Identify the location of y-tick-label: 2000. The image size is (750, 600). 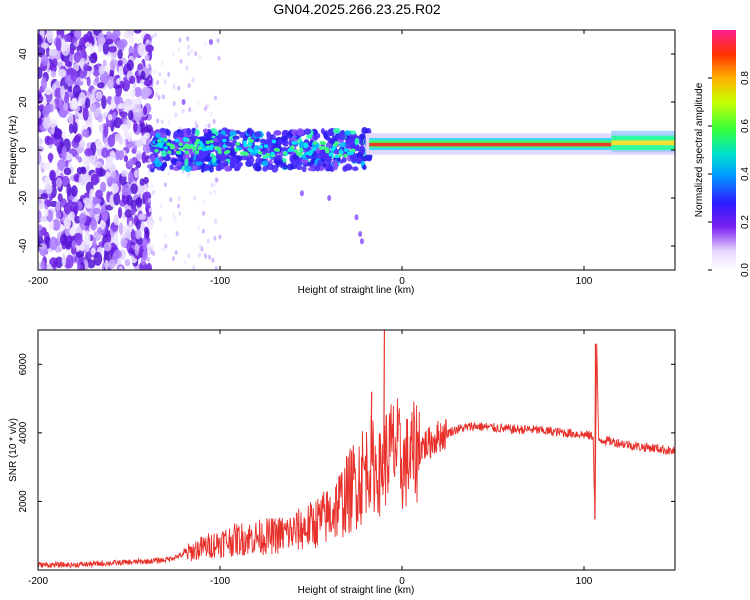
(23, 501).